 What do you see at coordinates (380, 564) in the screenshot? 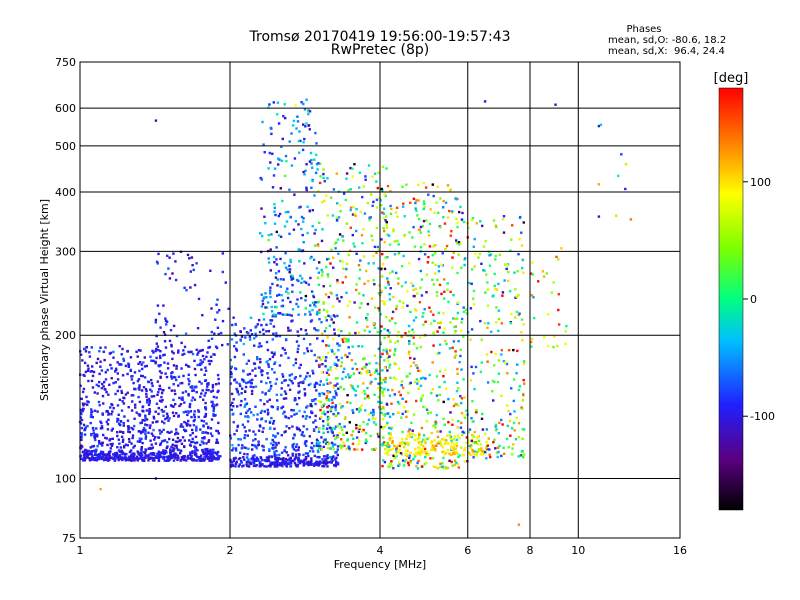
I see `x-axis-label: Frequency [MHz]` at bounding box center [380, 564].